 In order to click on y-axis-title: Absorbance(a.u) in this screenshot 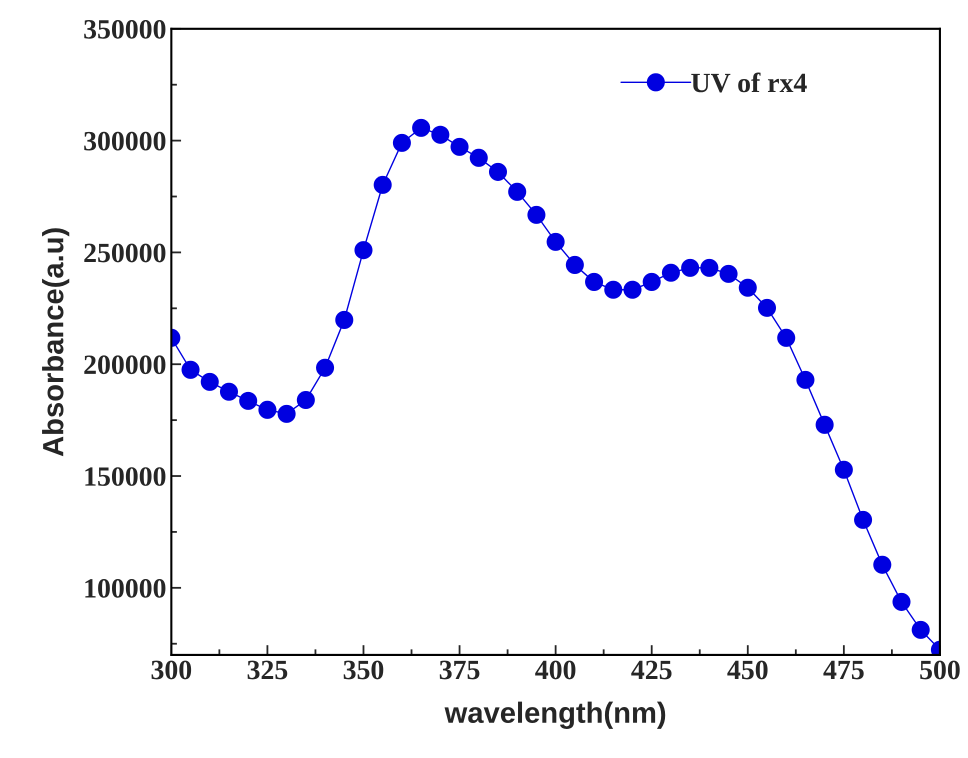, I will do `click(56, 342)`.